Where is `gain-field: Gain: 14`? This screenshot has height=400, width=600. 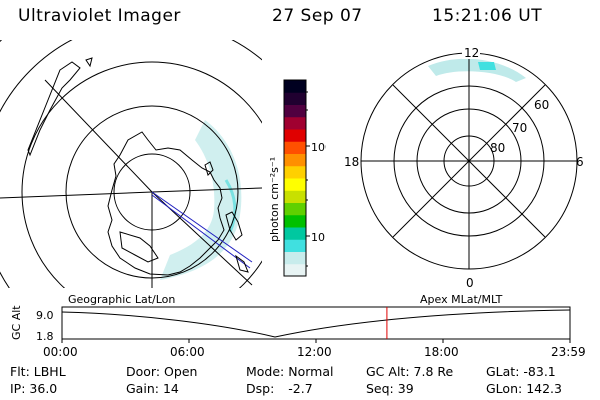 gain-field: Gain: 14 is located at coordinates (152, 388).